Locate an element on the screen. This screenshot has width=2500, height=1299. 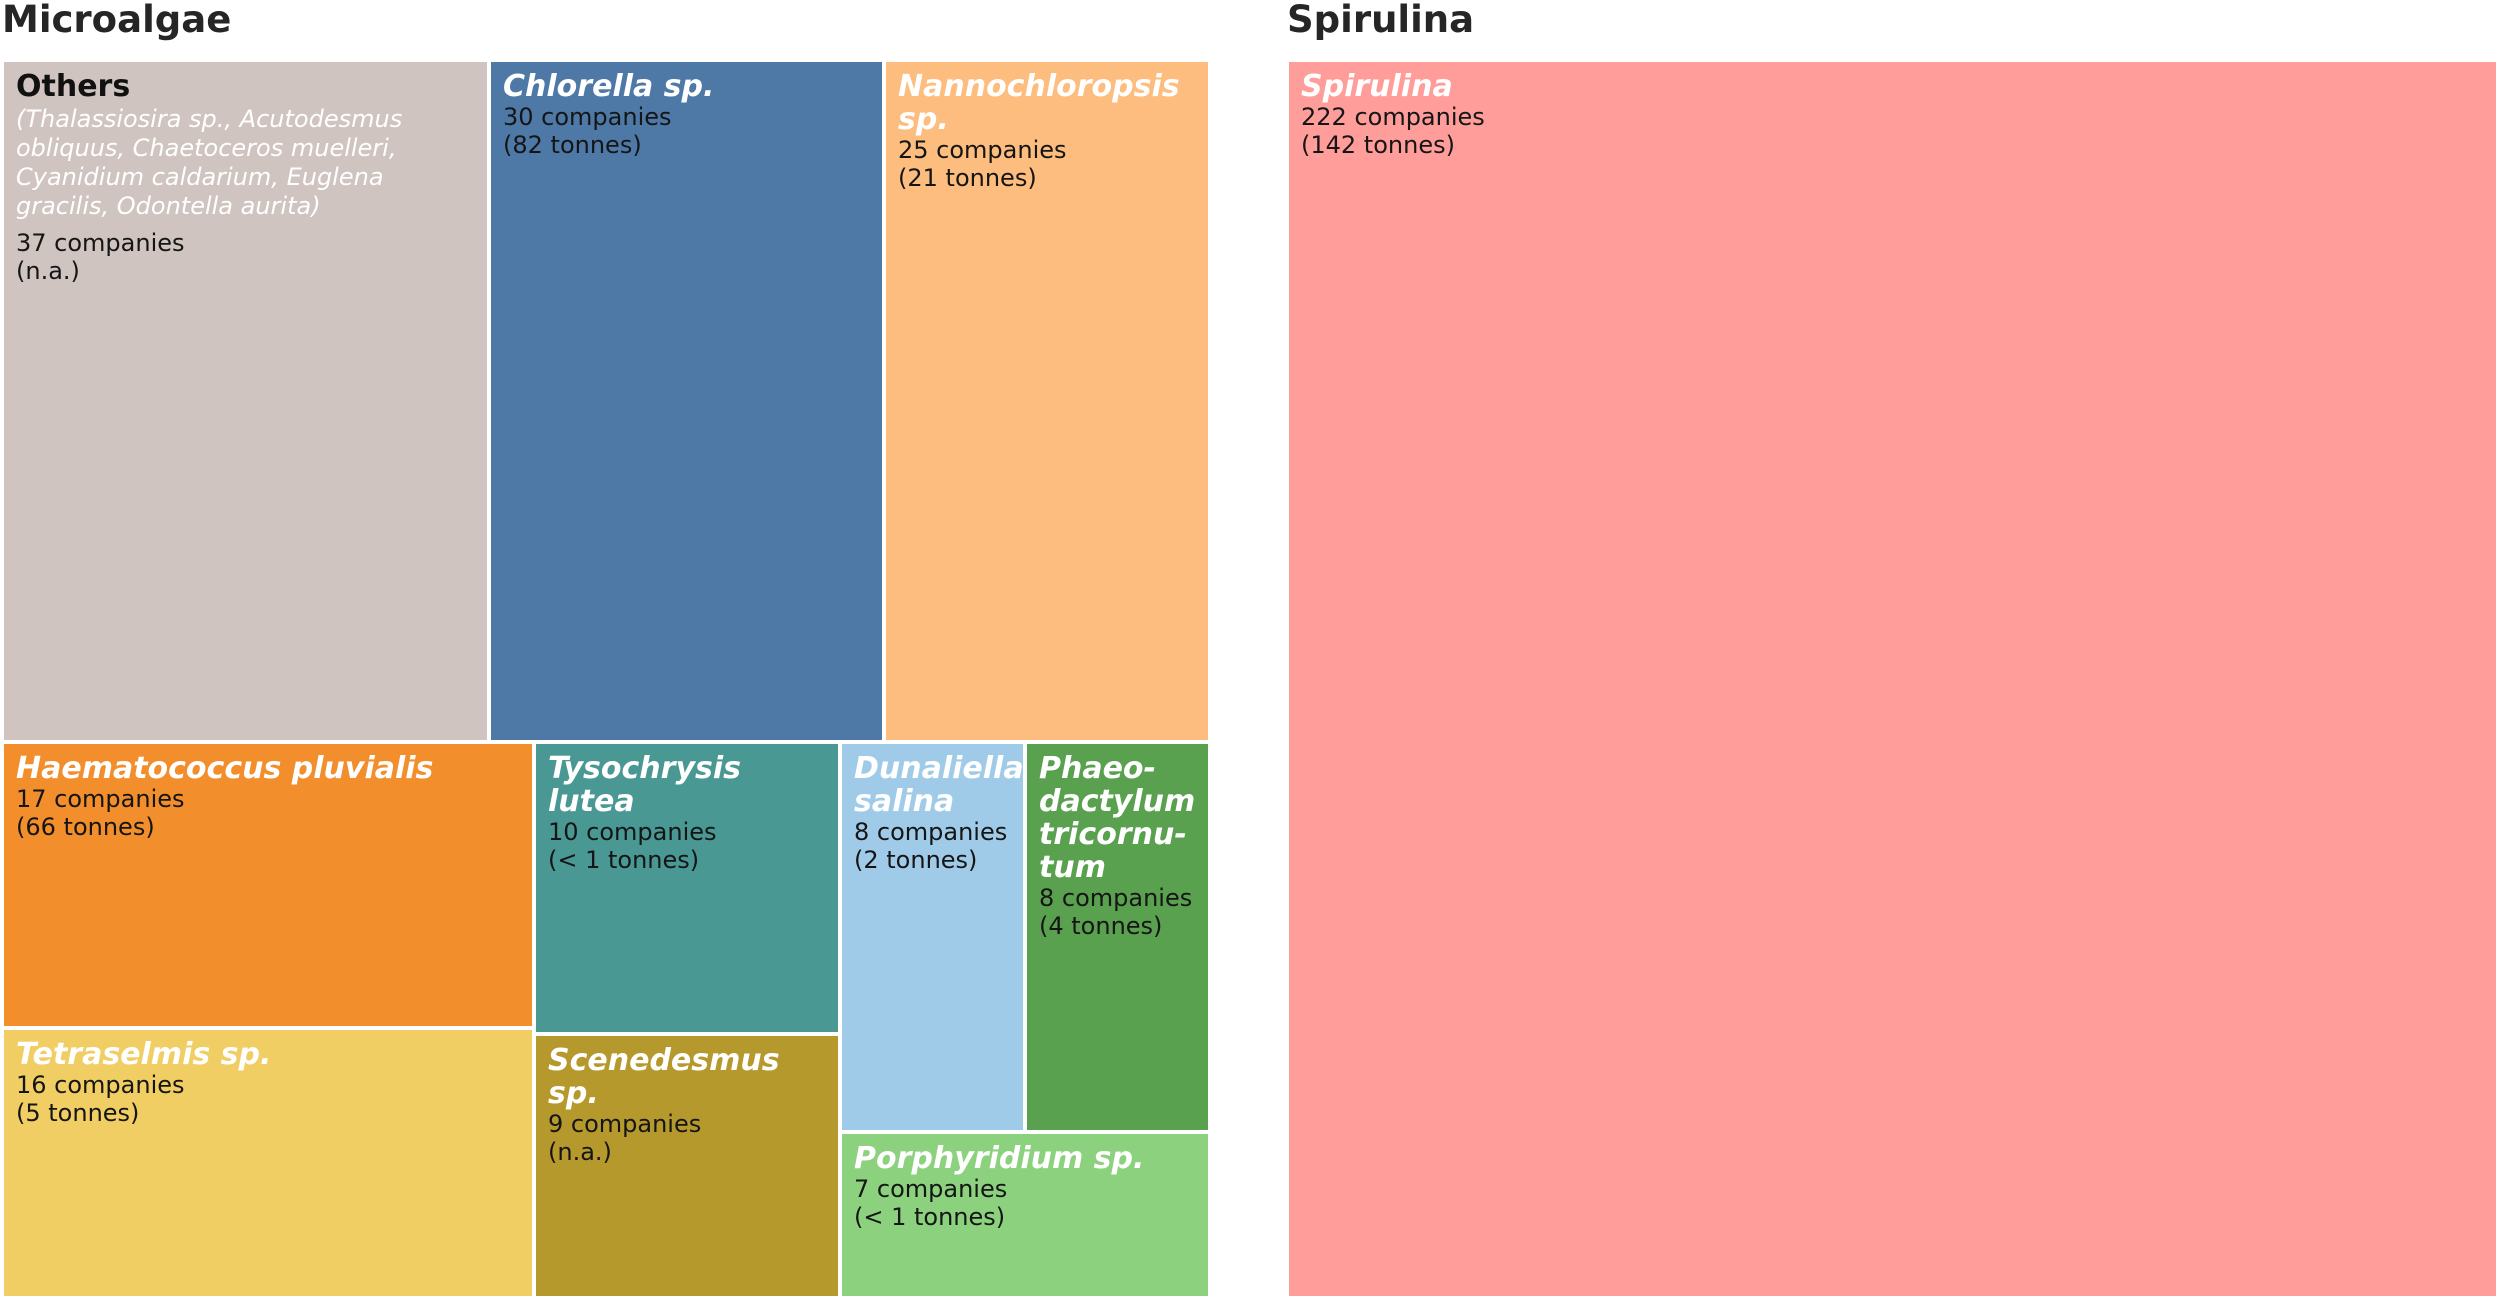
tile-tonnes-chlorella-sp: (82 tonnes) is located at coordinates (572, 145).